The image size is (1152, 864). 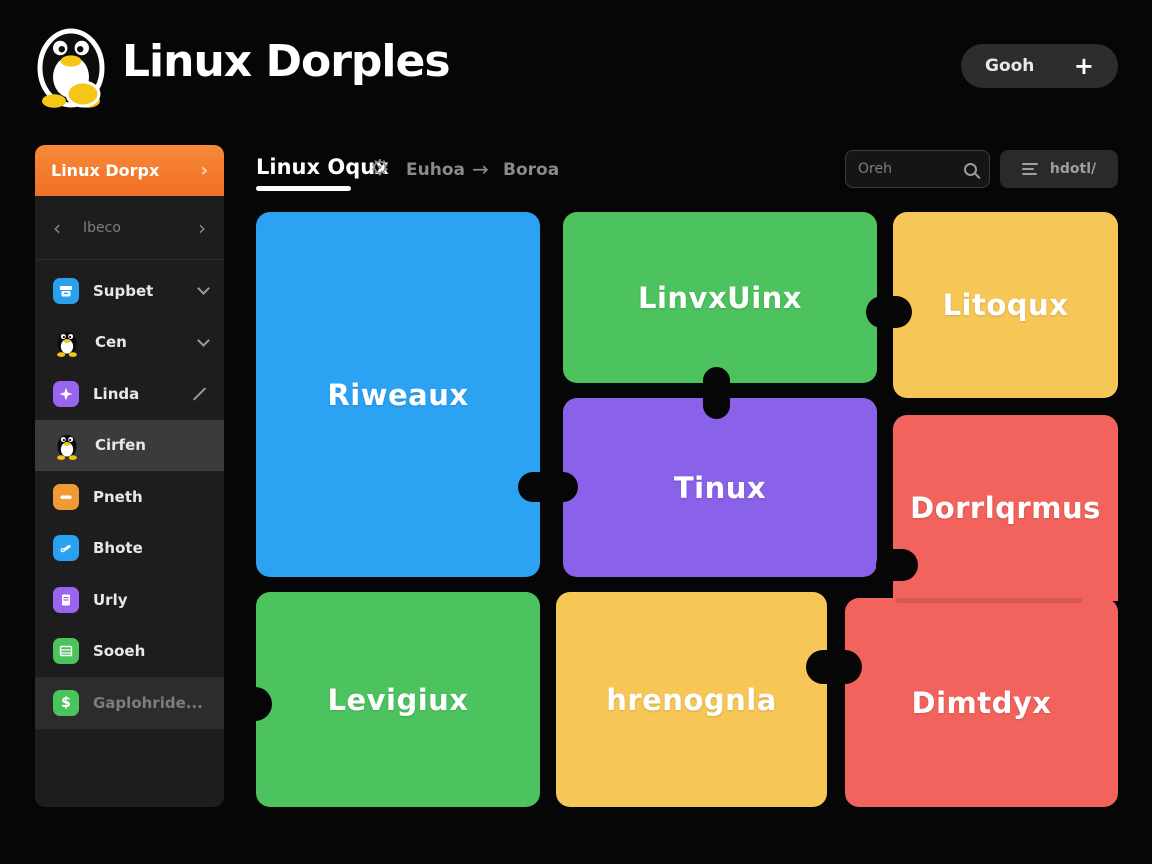 I want to click on sidebar-item-cen: Cen, so click(x=129, y=343).